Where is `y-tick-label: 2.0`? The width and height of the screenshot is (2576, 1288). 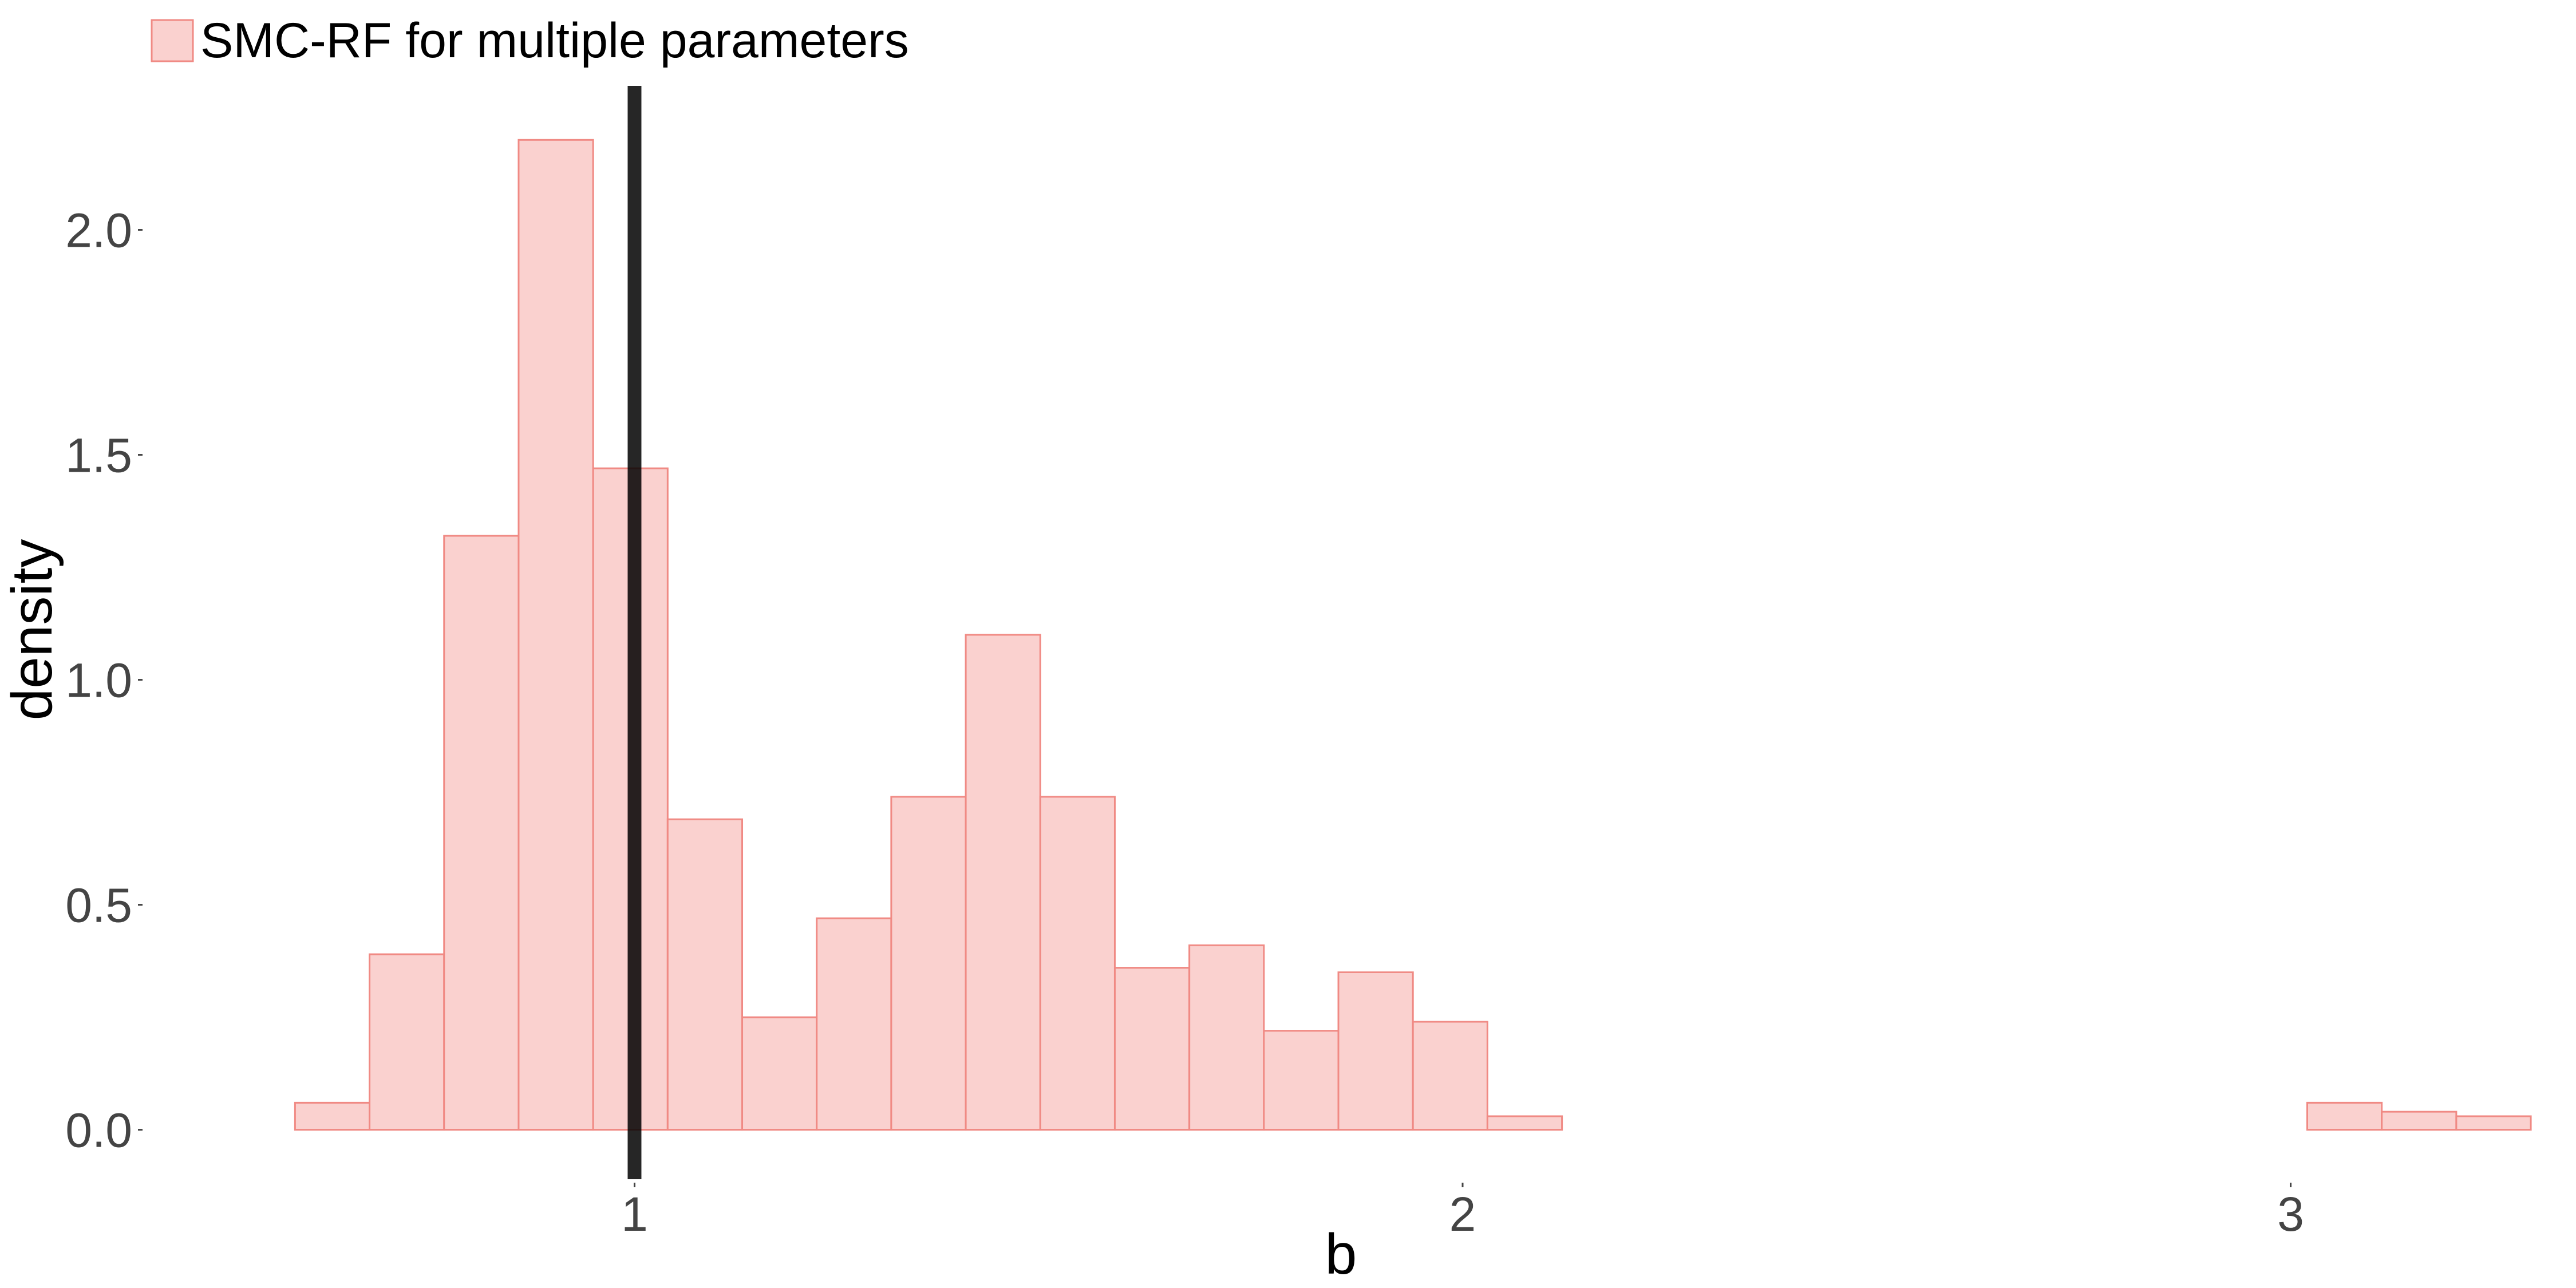 y-tick-label: 2.0 is located at coordinates (98, 231).